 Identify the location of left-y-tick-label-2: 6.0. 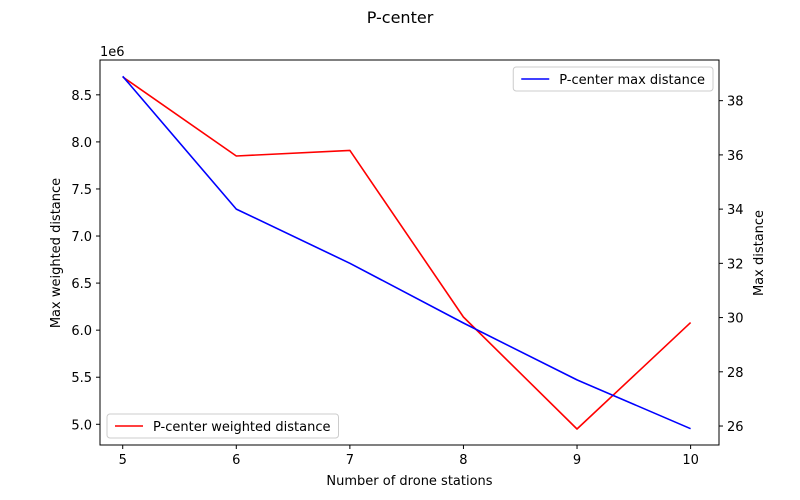
(81, 331).